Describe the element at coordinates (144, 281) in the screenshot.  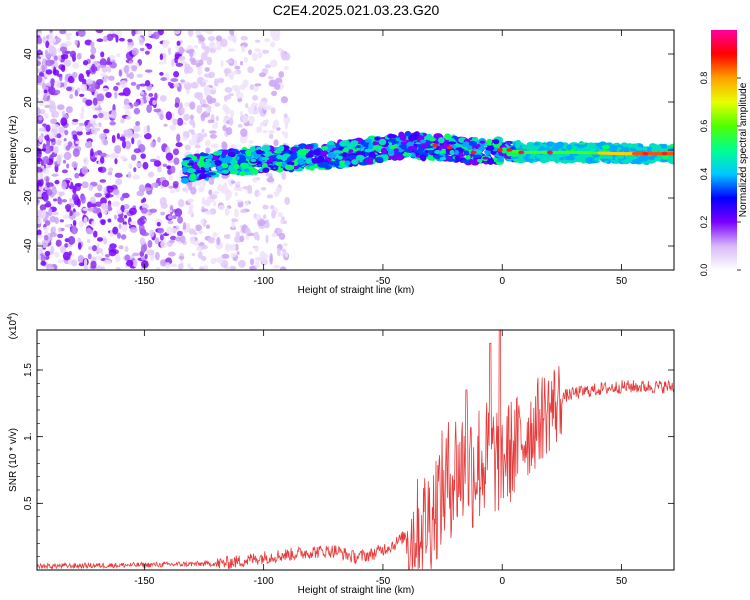
I see `x-tick-label: -150` at that location.